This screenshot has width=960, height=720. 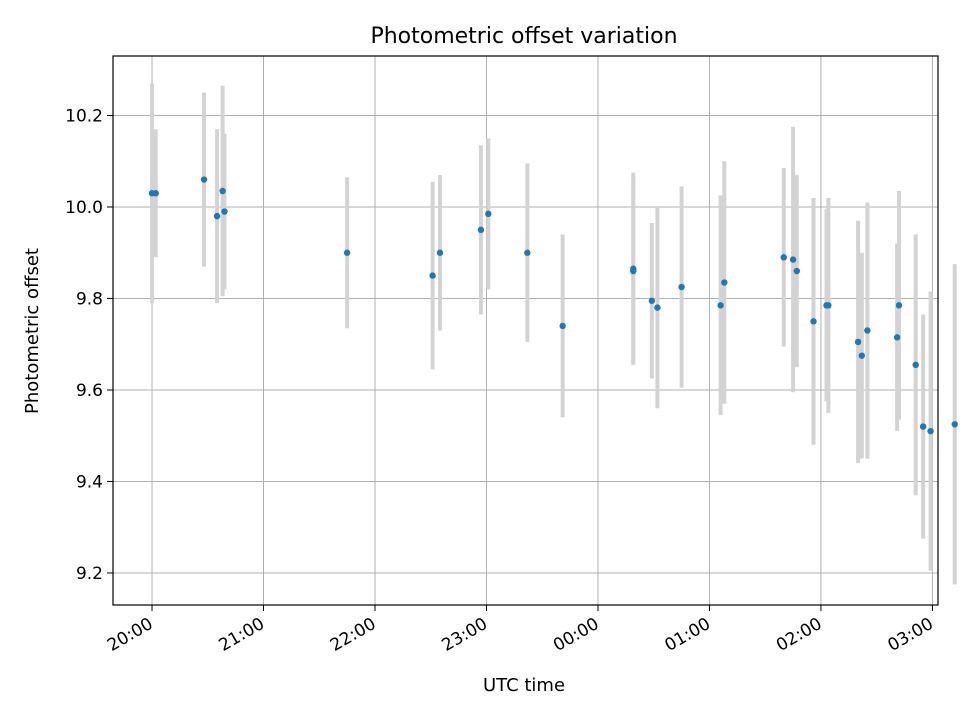 What do you see at coordinates (576, 635) in the screenshot?
I see `x-tick-label: 00:00` at bounding box center [576, 635].